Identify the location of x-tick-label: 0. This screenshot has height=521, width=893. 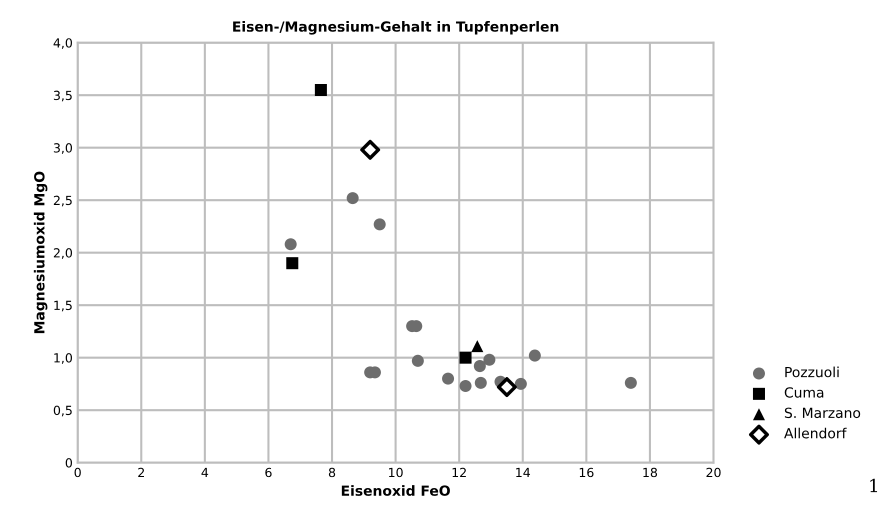
(77, 473).